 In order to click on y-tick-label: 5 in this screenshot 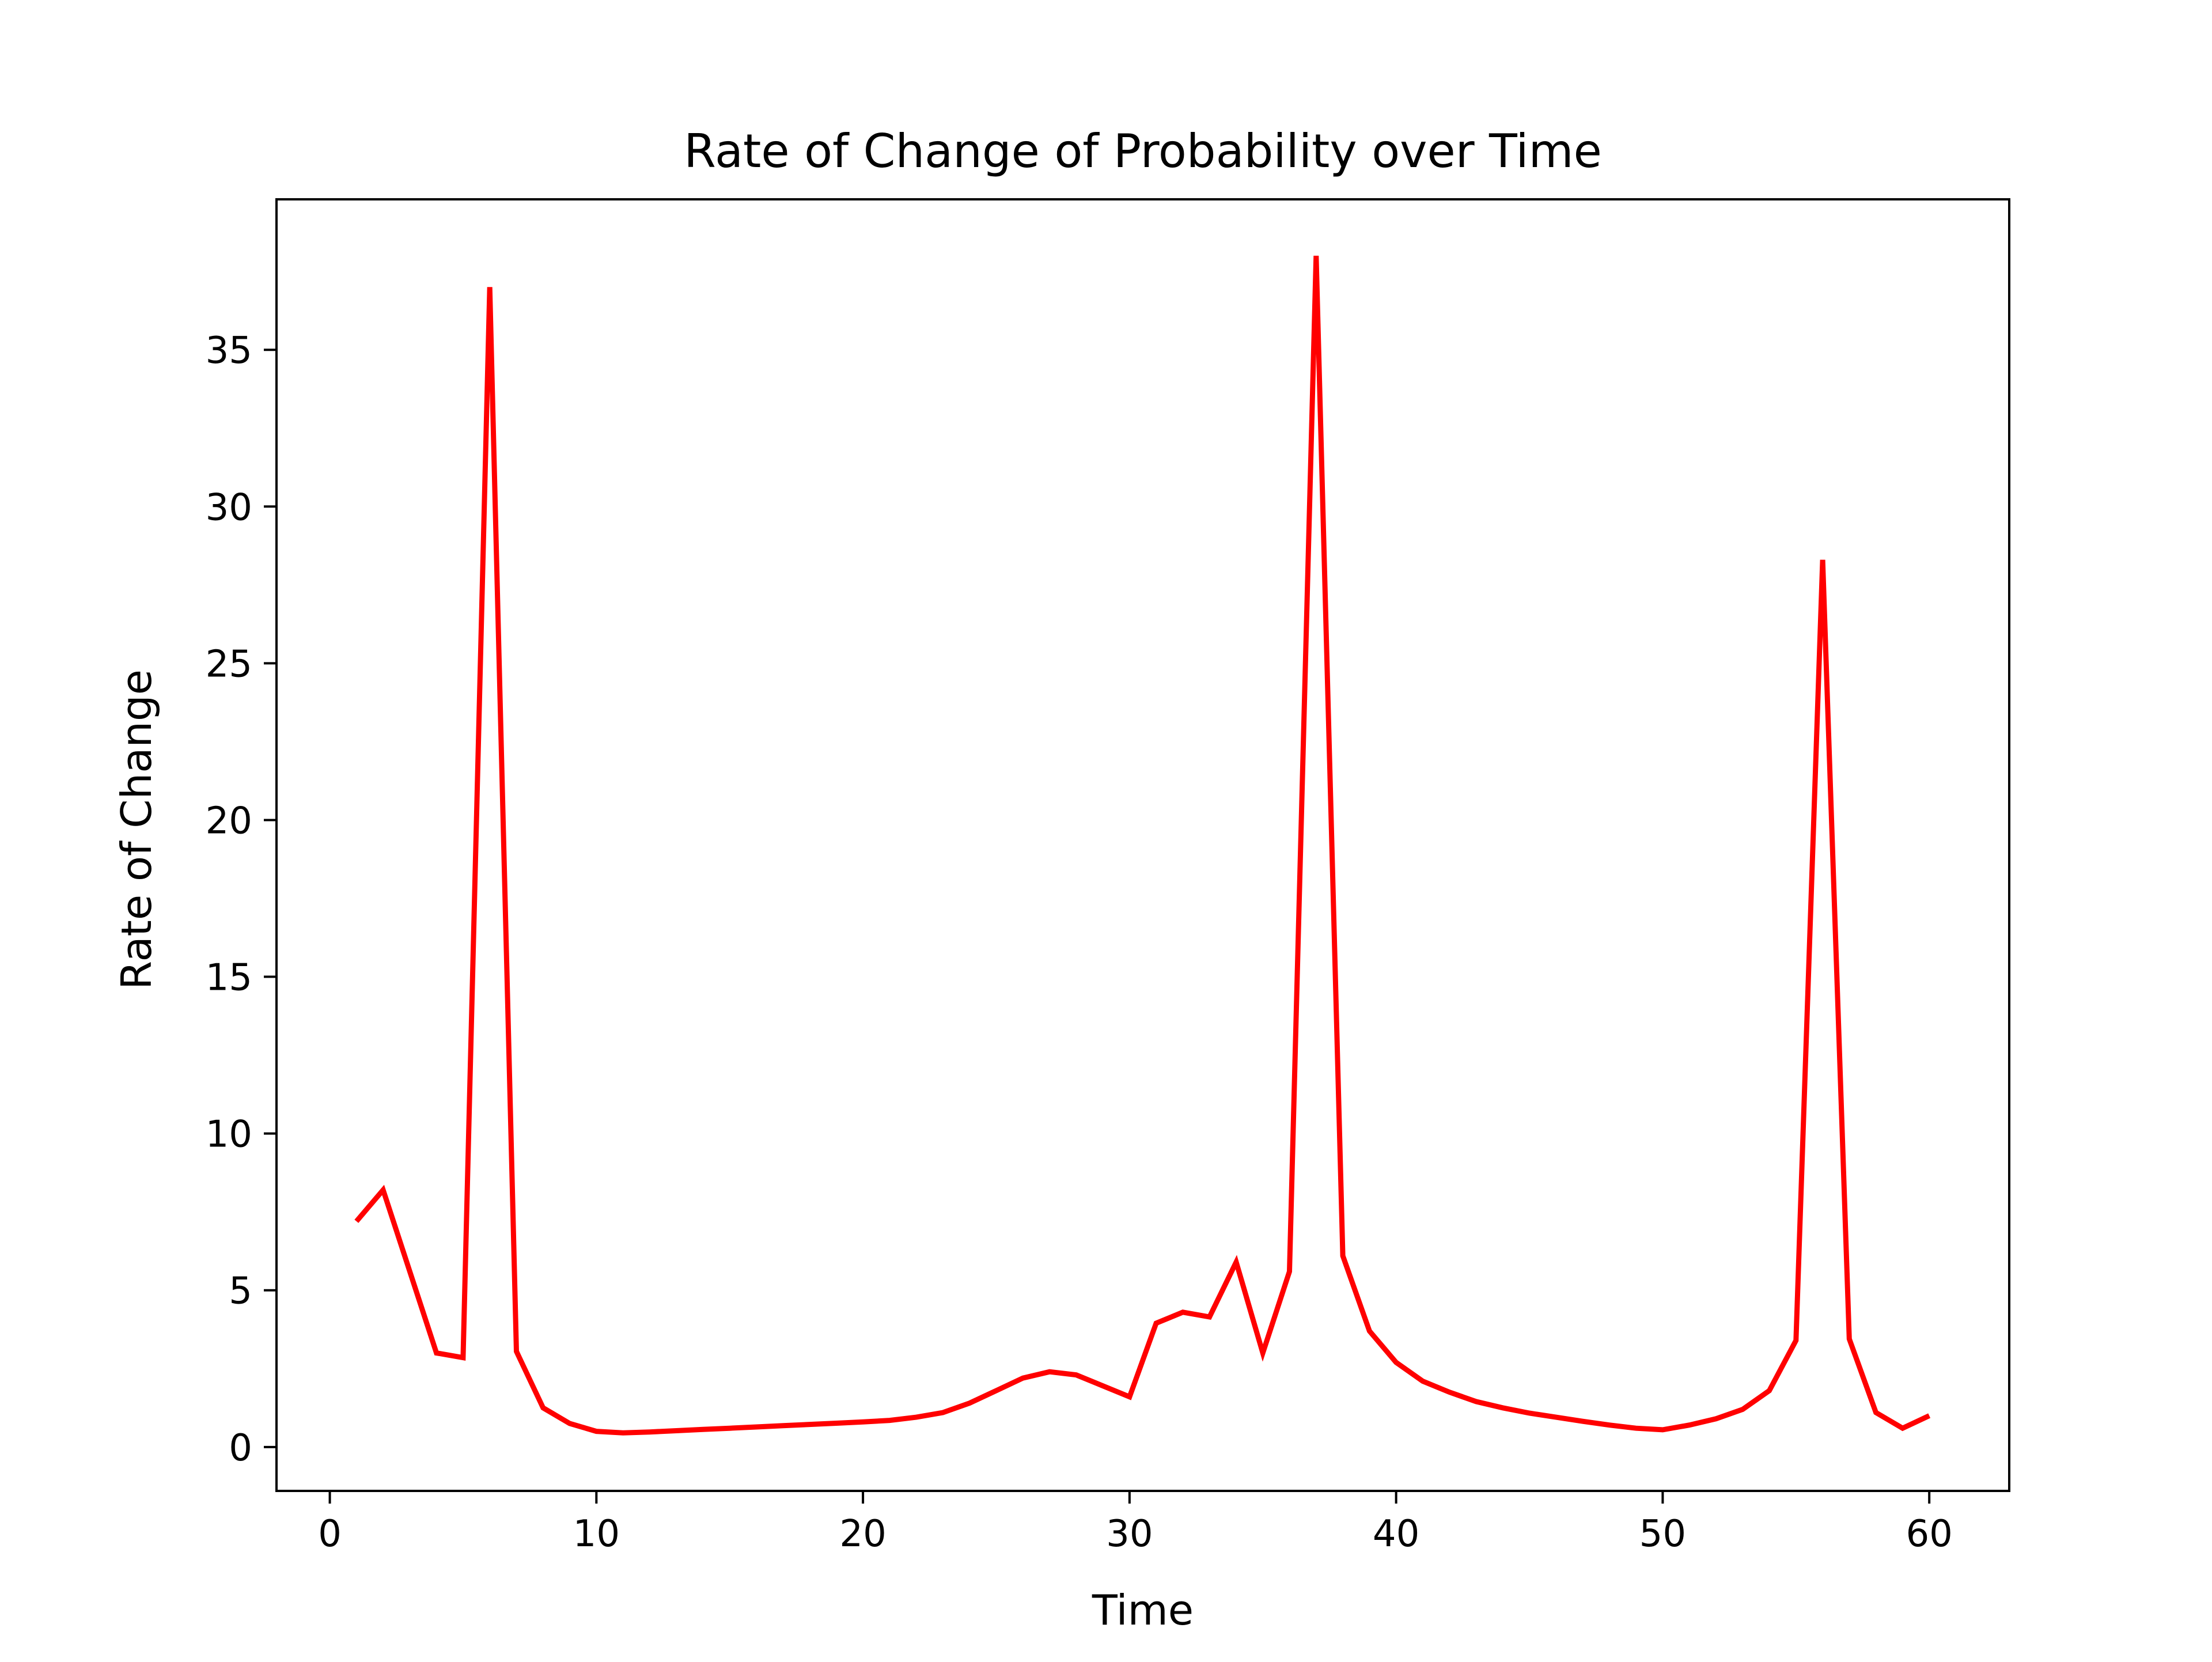, I will do `click(240, 1291)`.